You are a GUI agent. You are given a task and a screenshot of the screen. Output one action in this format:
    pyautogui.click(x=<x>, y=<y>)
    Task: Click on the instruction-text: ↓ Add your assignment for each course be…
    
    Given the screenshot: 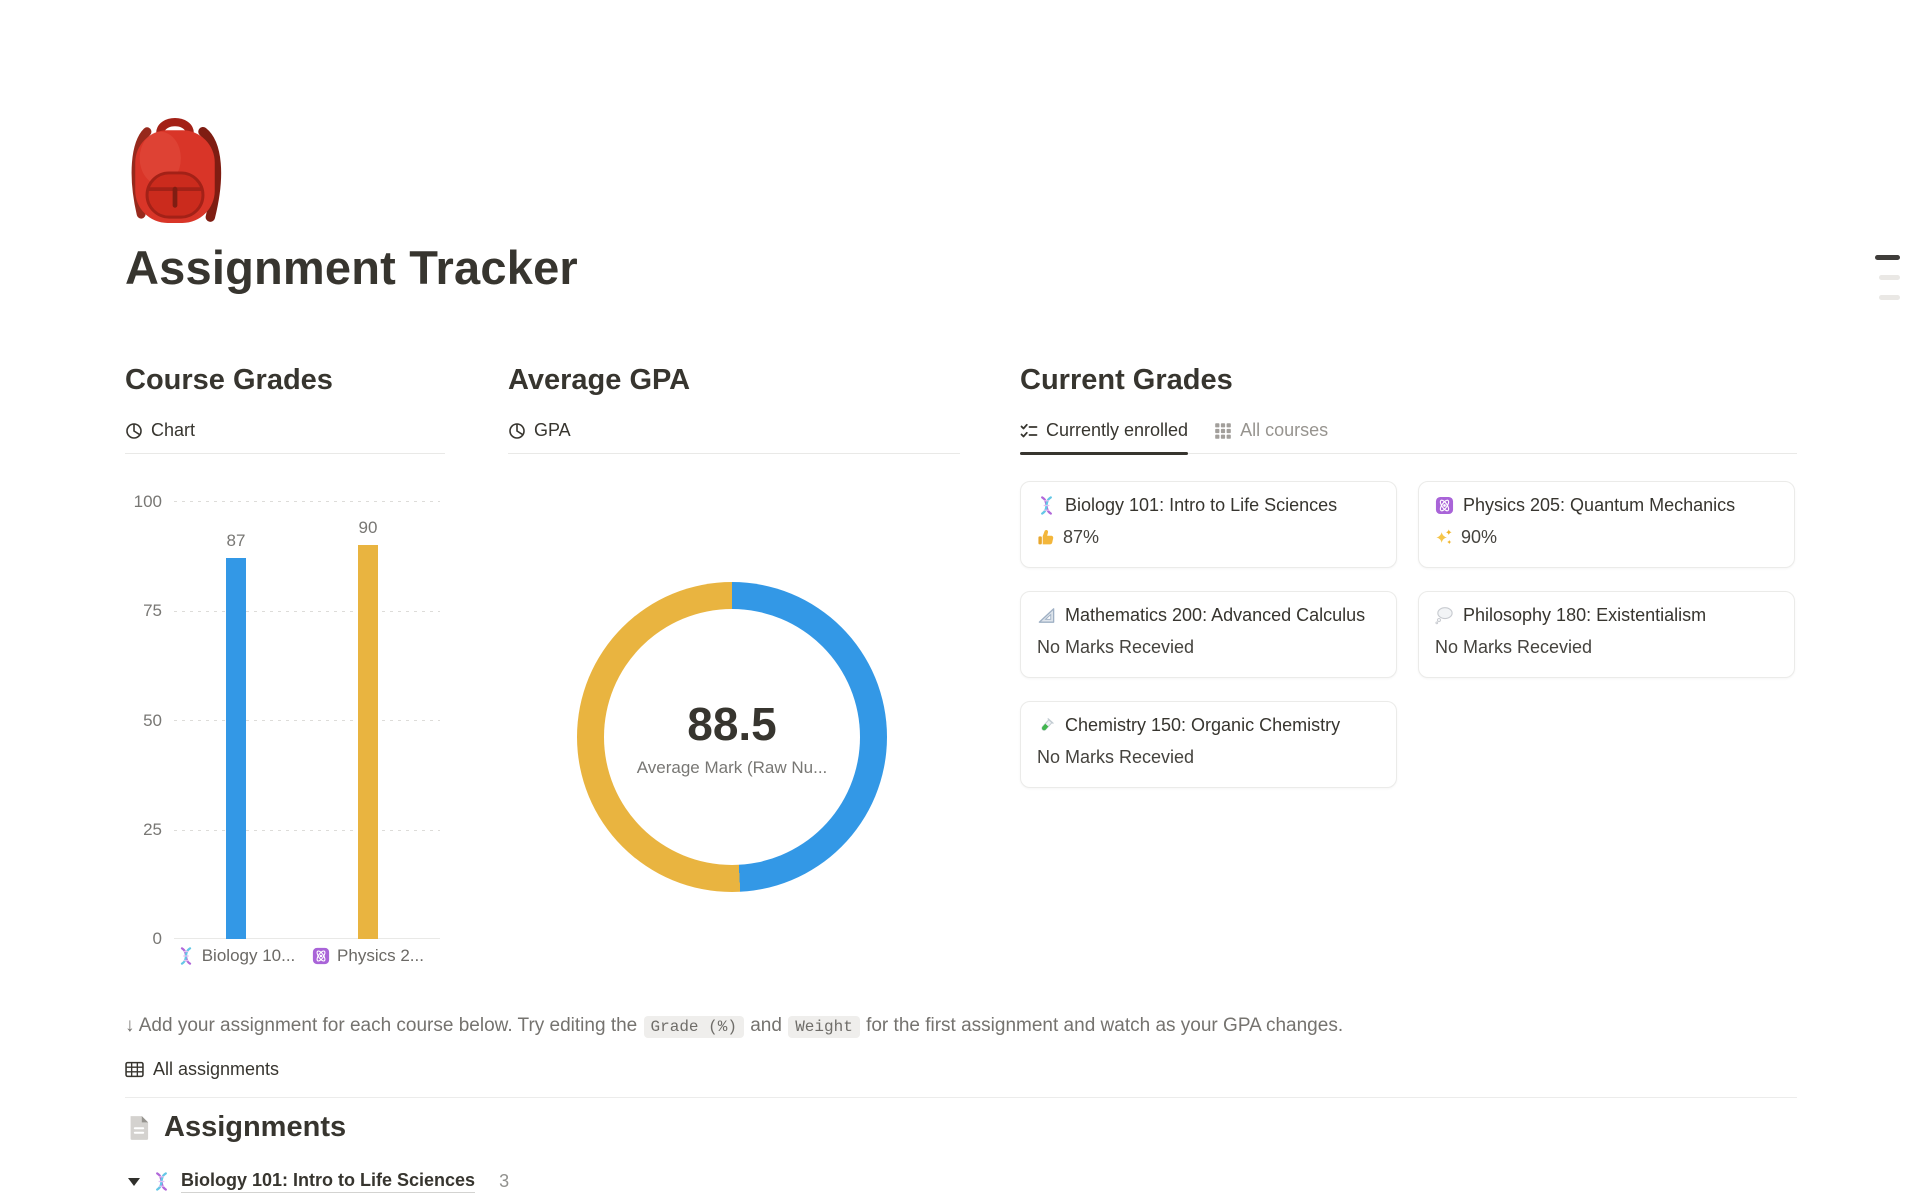 What is the action you would take?
    pyautogui.click(x=905, y=1026)
    